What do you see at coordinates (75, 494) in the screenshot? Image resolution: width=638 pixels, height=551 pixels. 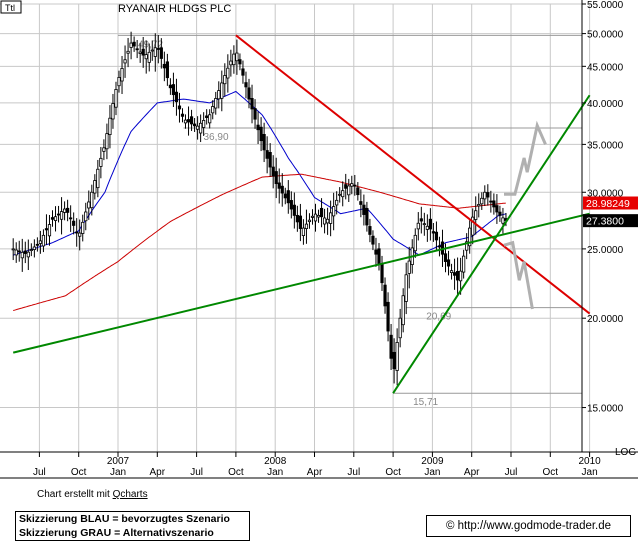 I see `credit-prefix: Chart erstellt mit` at bounding box center [75, 494].